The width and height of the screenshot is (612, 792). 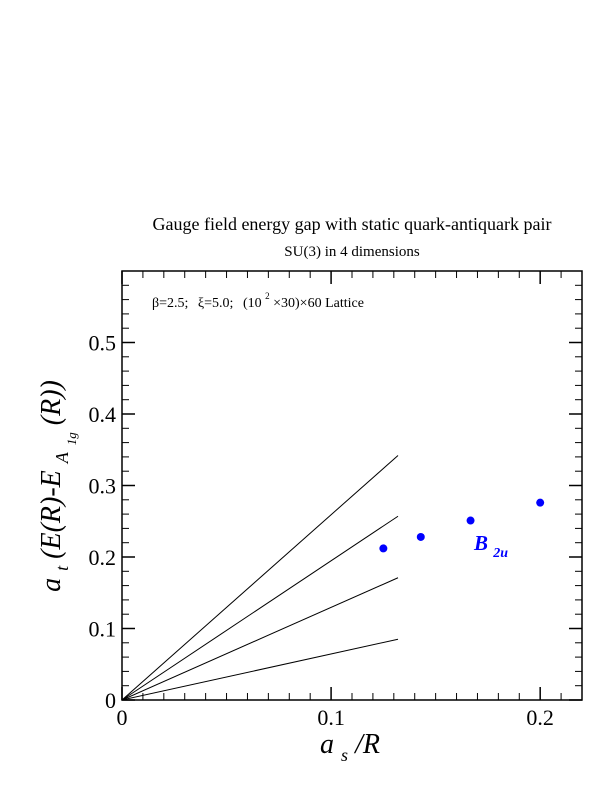 I want to click on y-axis-label-sub3: 1g, so click(x=71, y=439).